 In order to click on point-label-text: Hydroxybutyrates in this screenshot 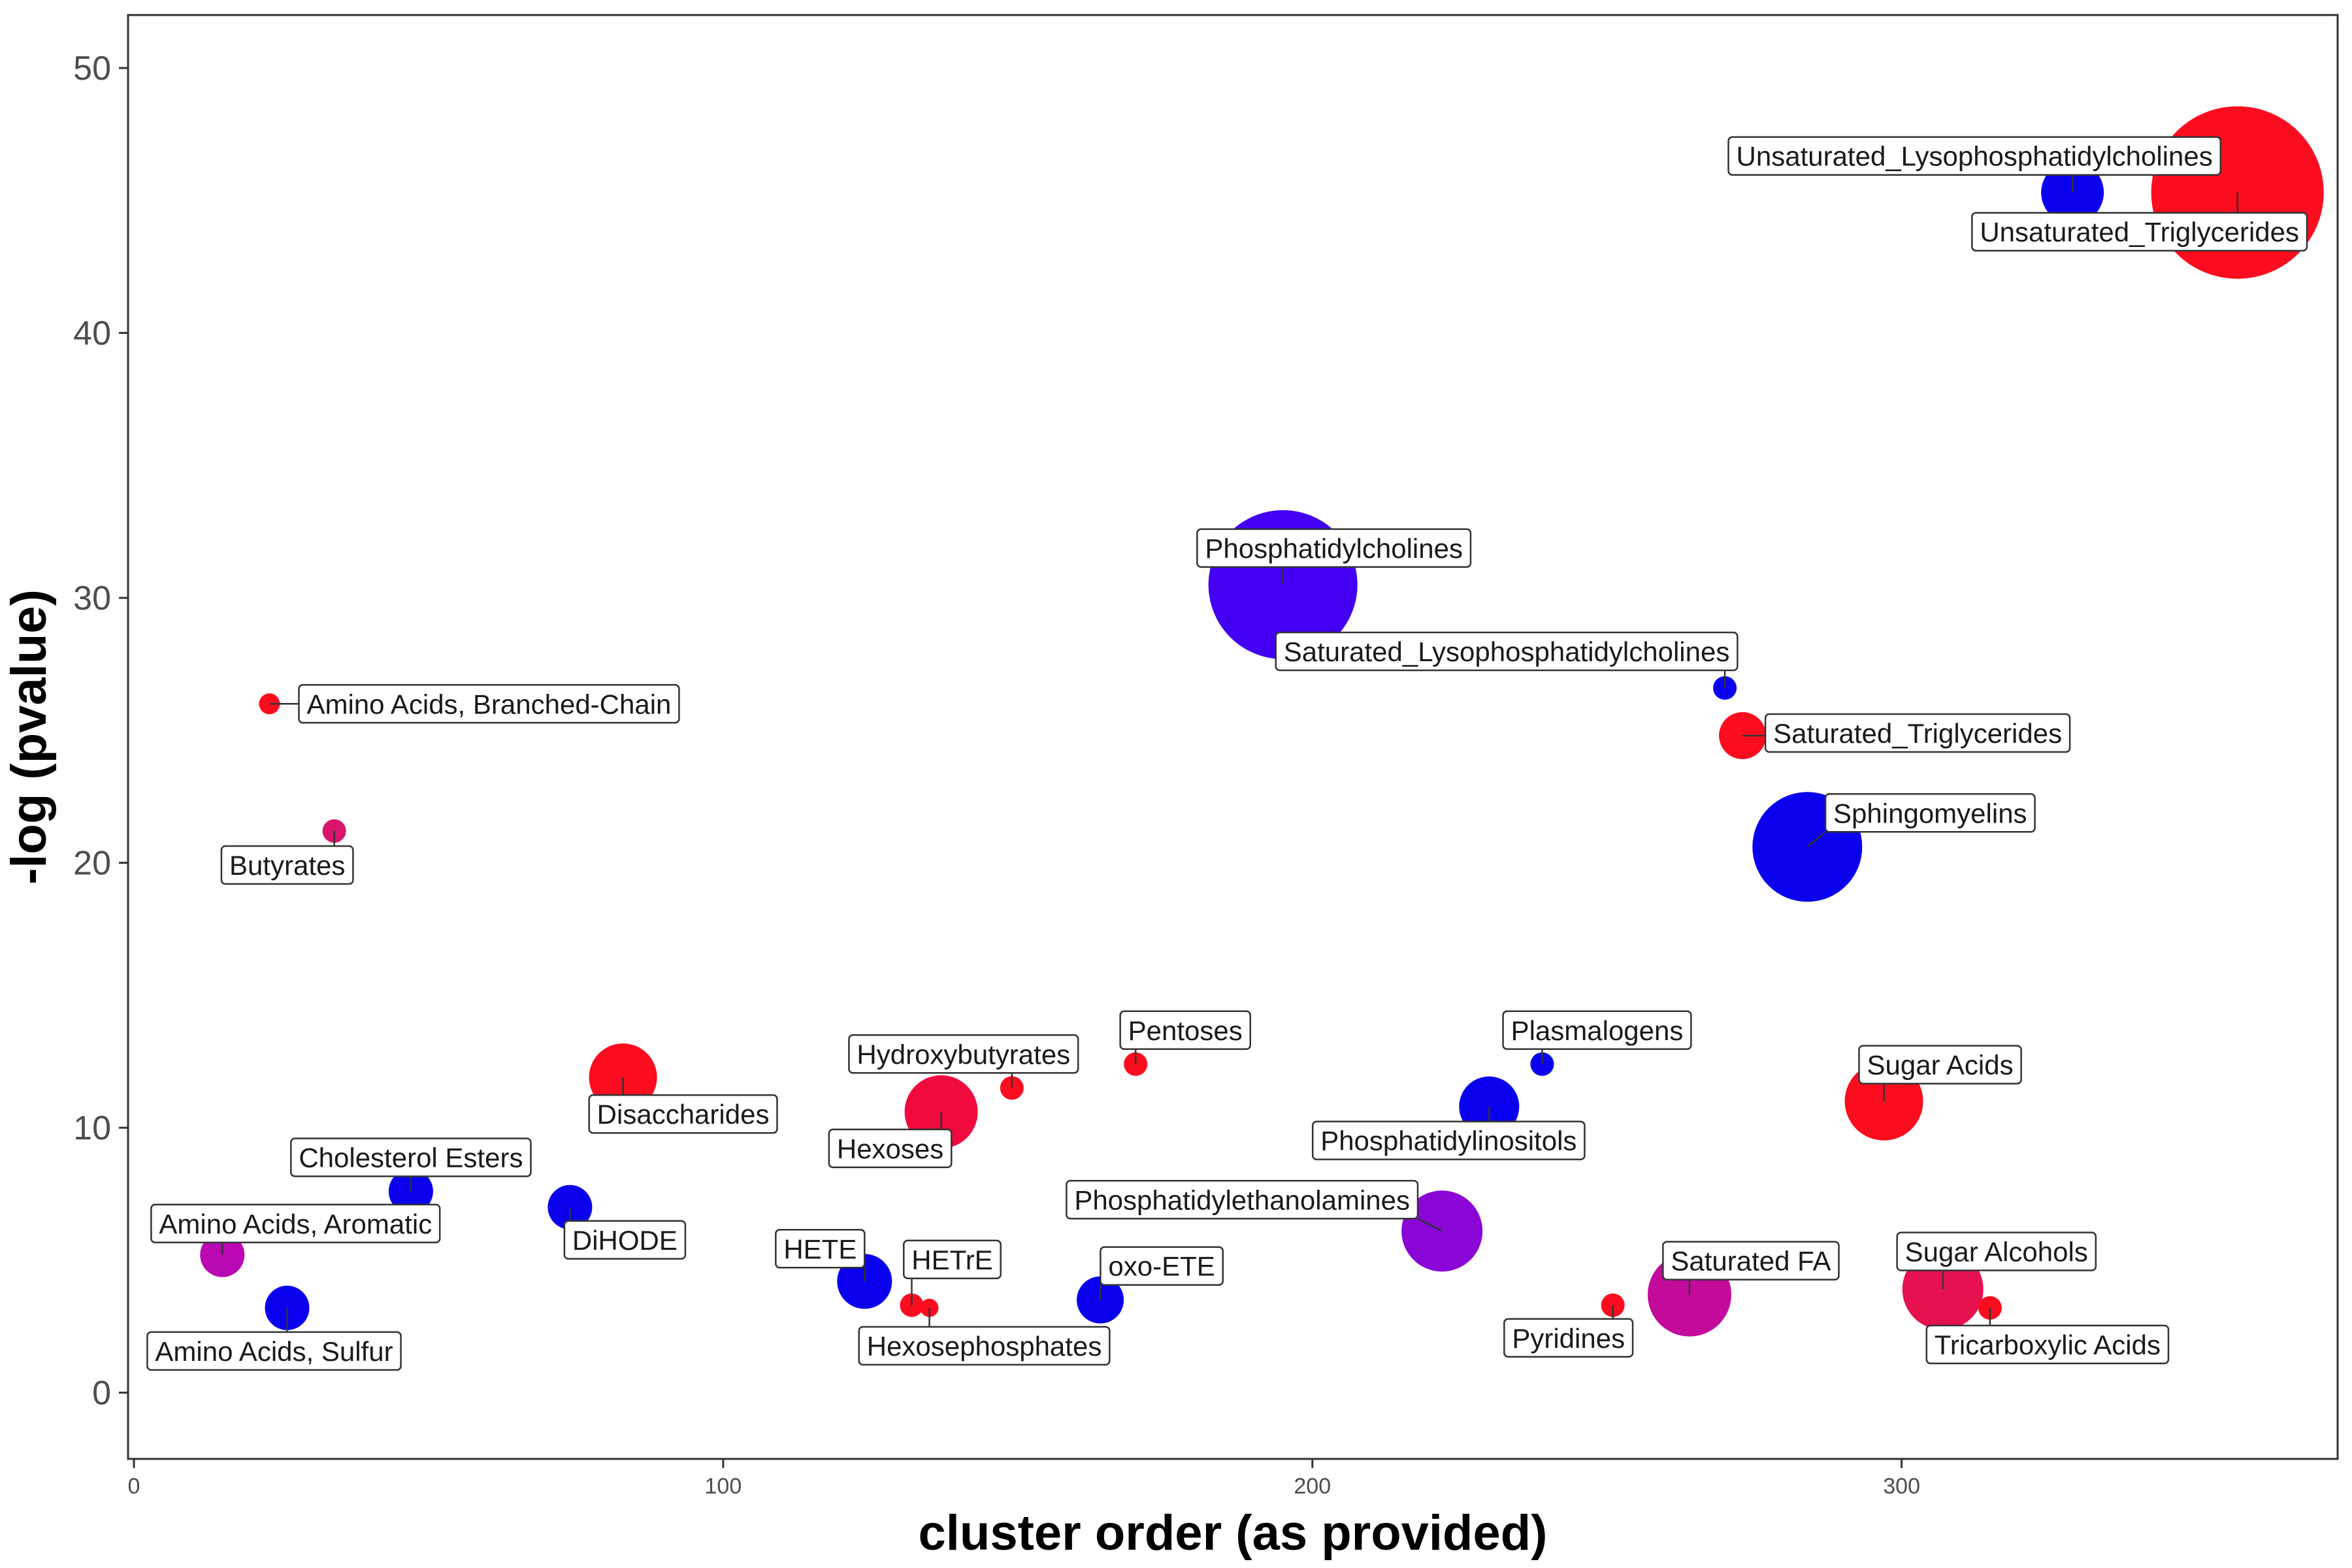, I will do `click(963, 1054)`.